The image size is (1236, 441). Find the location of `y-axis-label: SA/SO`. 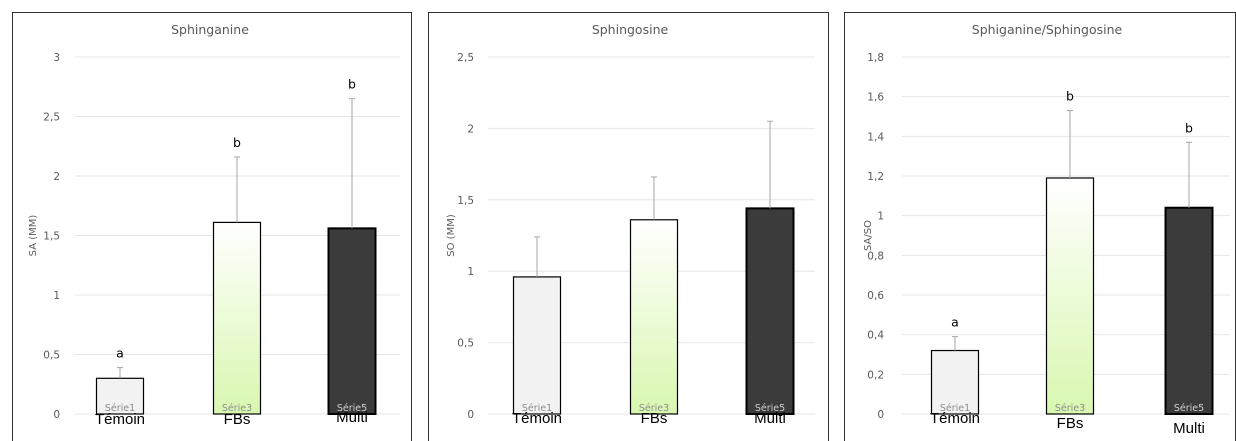

y-axis-label: SA/SO is located at coordinates (868, 235).